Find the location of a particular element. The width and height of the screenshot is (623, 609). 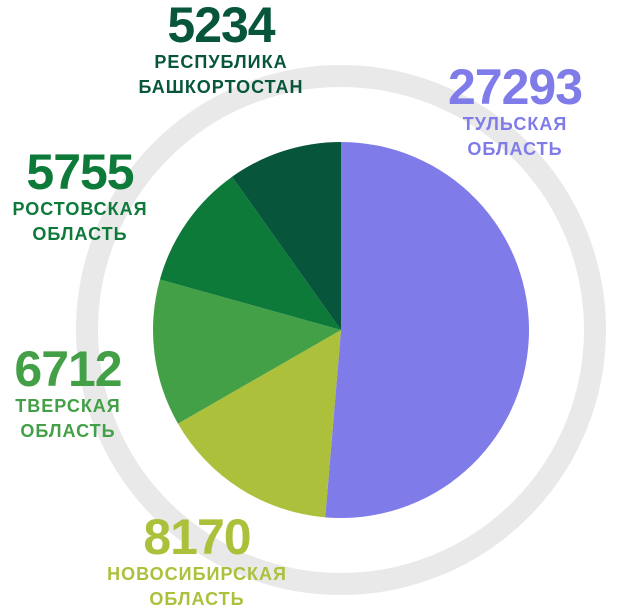

slice-label: 8170 НОВОСИБИРСКАЯ ОБЛАСТЬ is located at coordinates (197, 560).